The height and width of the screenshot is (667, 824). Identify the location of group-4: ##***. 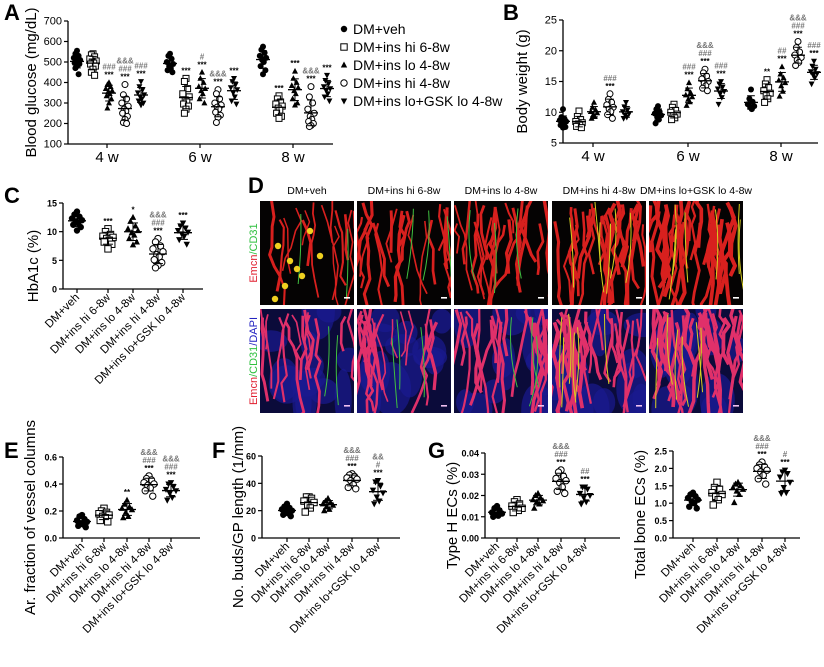
(585, 487).